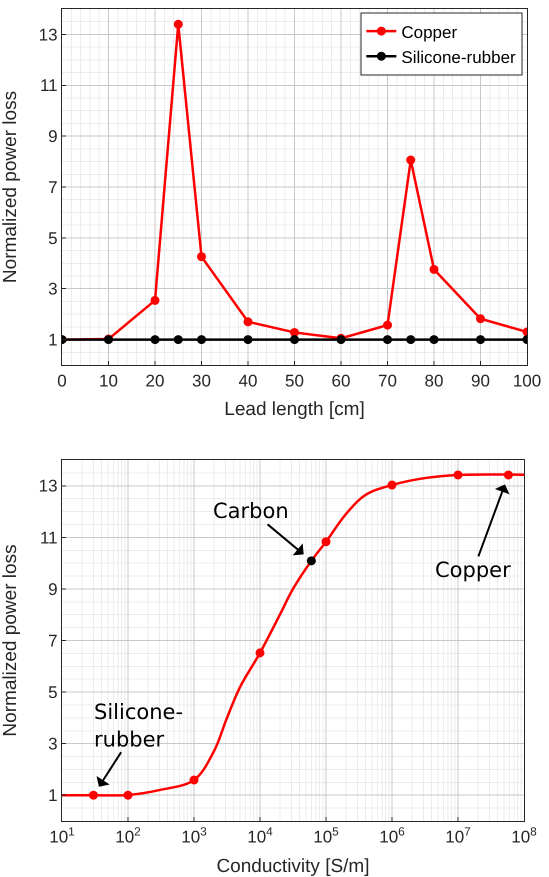 The image size is (549, 877). Describe the element at coordinates (527, 380) in the screenshot. I see `x-tick-label: 100` at that location.